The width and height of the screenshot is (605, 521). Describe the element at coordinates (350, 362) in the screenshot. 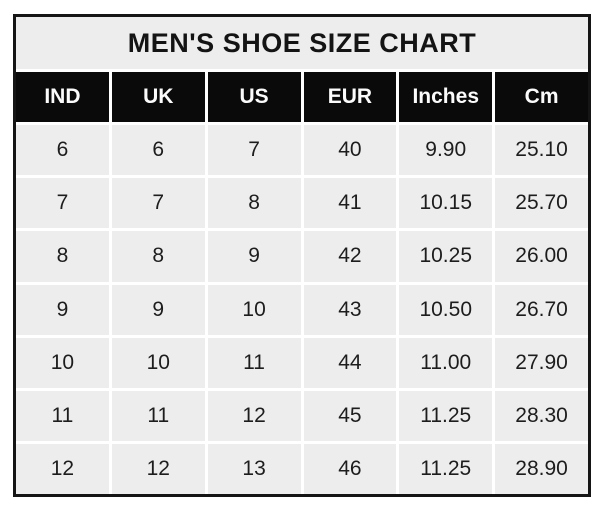

I see `table-cell: 44` at that location.